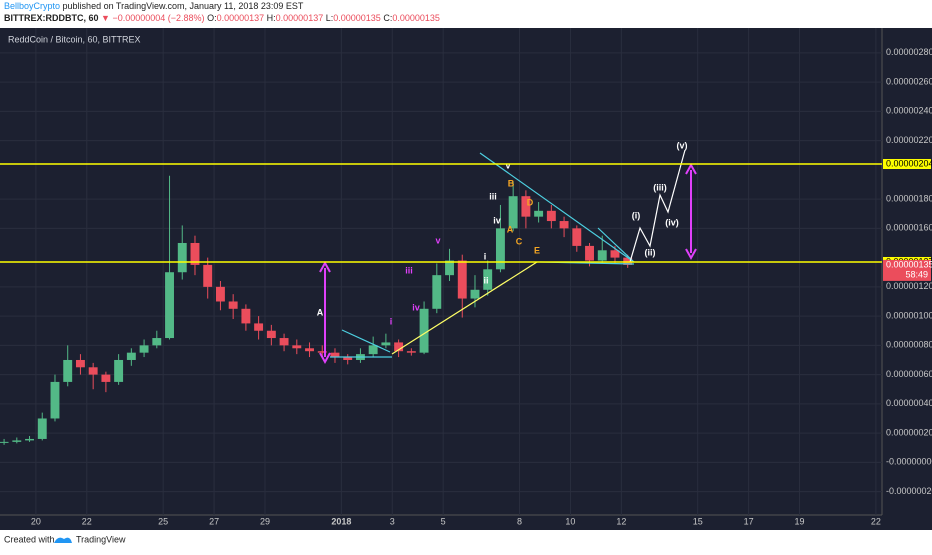  Describe the element at coordinates (466, 540) in the screenshot. I see `footer-bg` at that location.